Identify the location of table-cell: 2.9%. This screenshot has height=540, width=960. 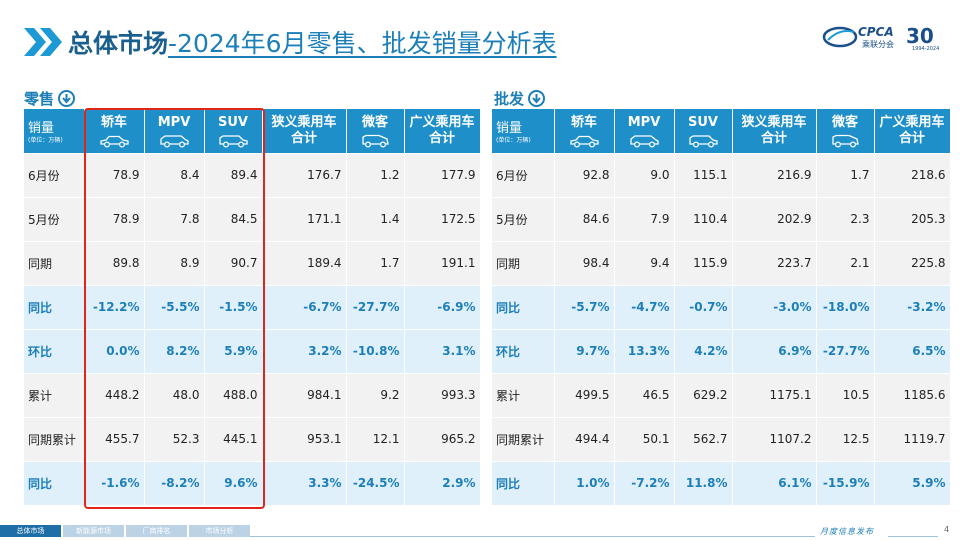
(442, 483).